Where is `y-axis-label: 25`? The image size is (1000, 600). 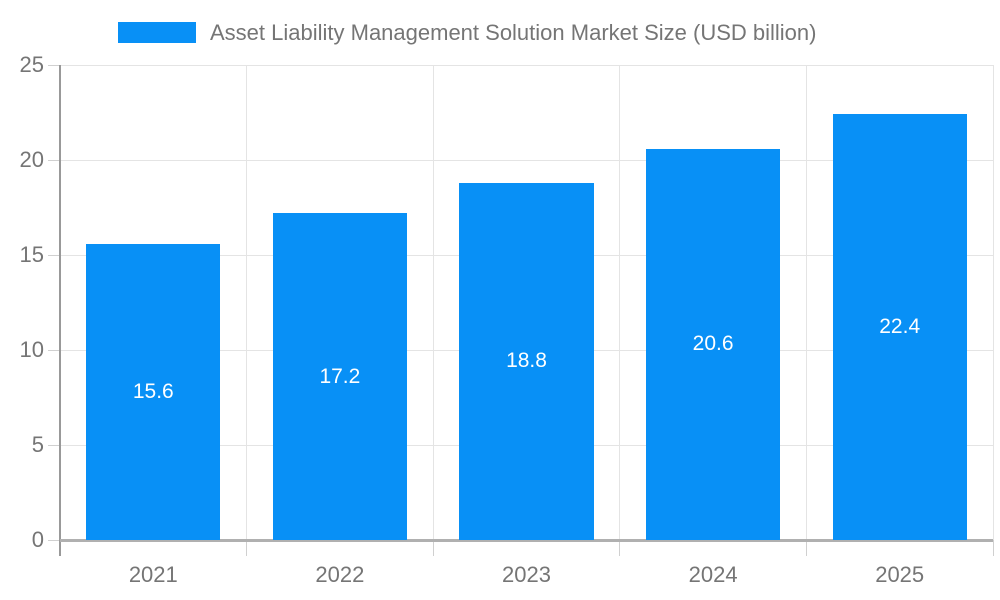 y-axis-label: 25 is located at coordinates (31, 64).